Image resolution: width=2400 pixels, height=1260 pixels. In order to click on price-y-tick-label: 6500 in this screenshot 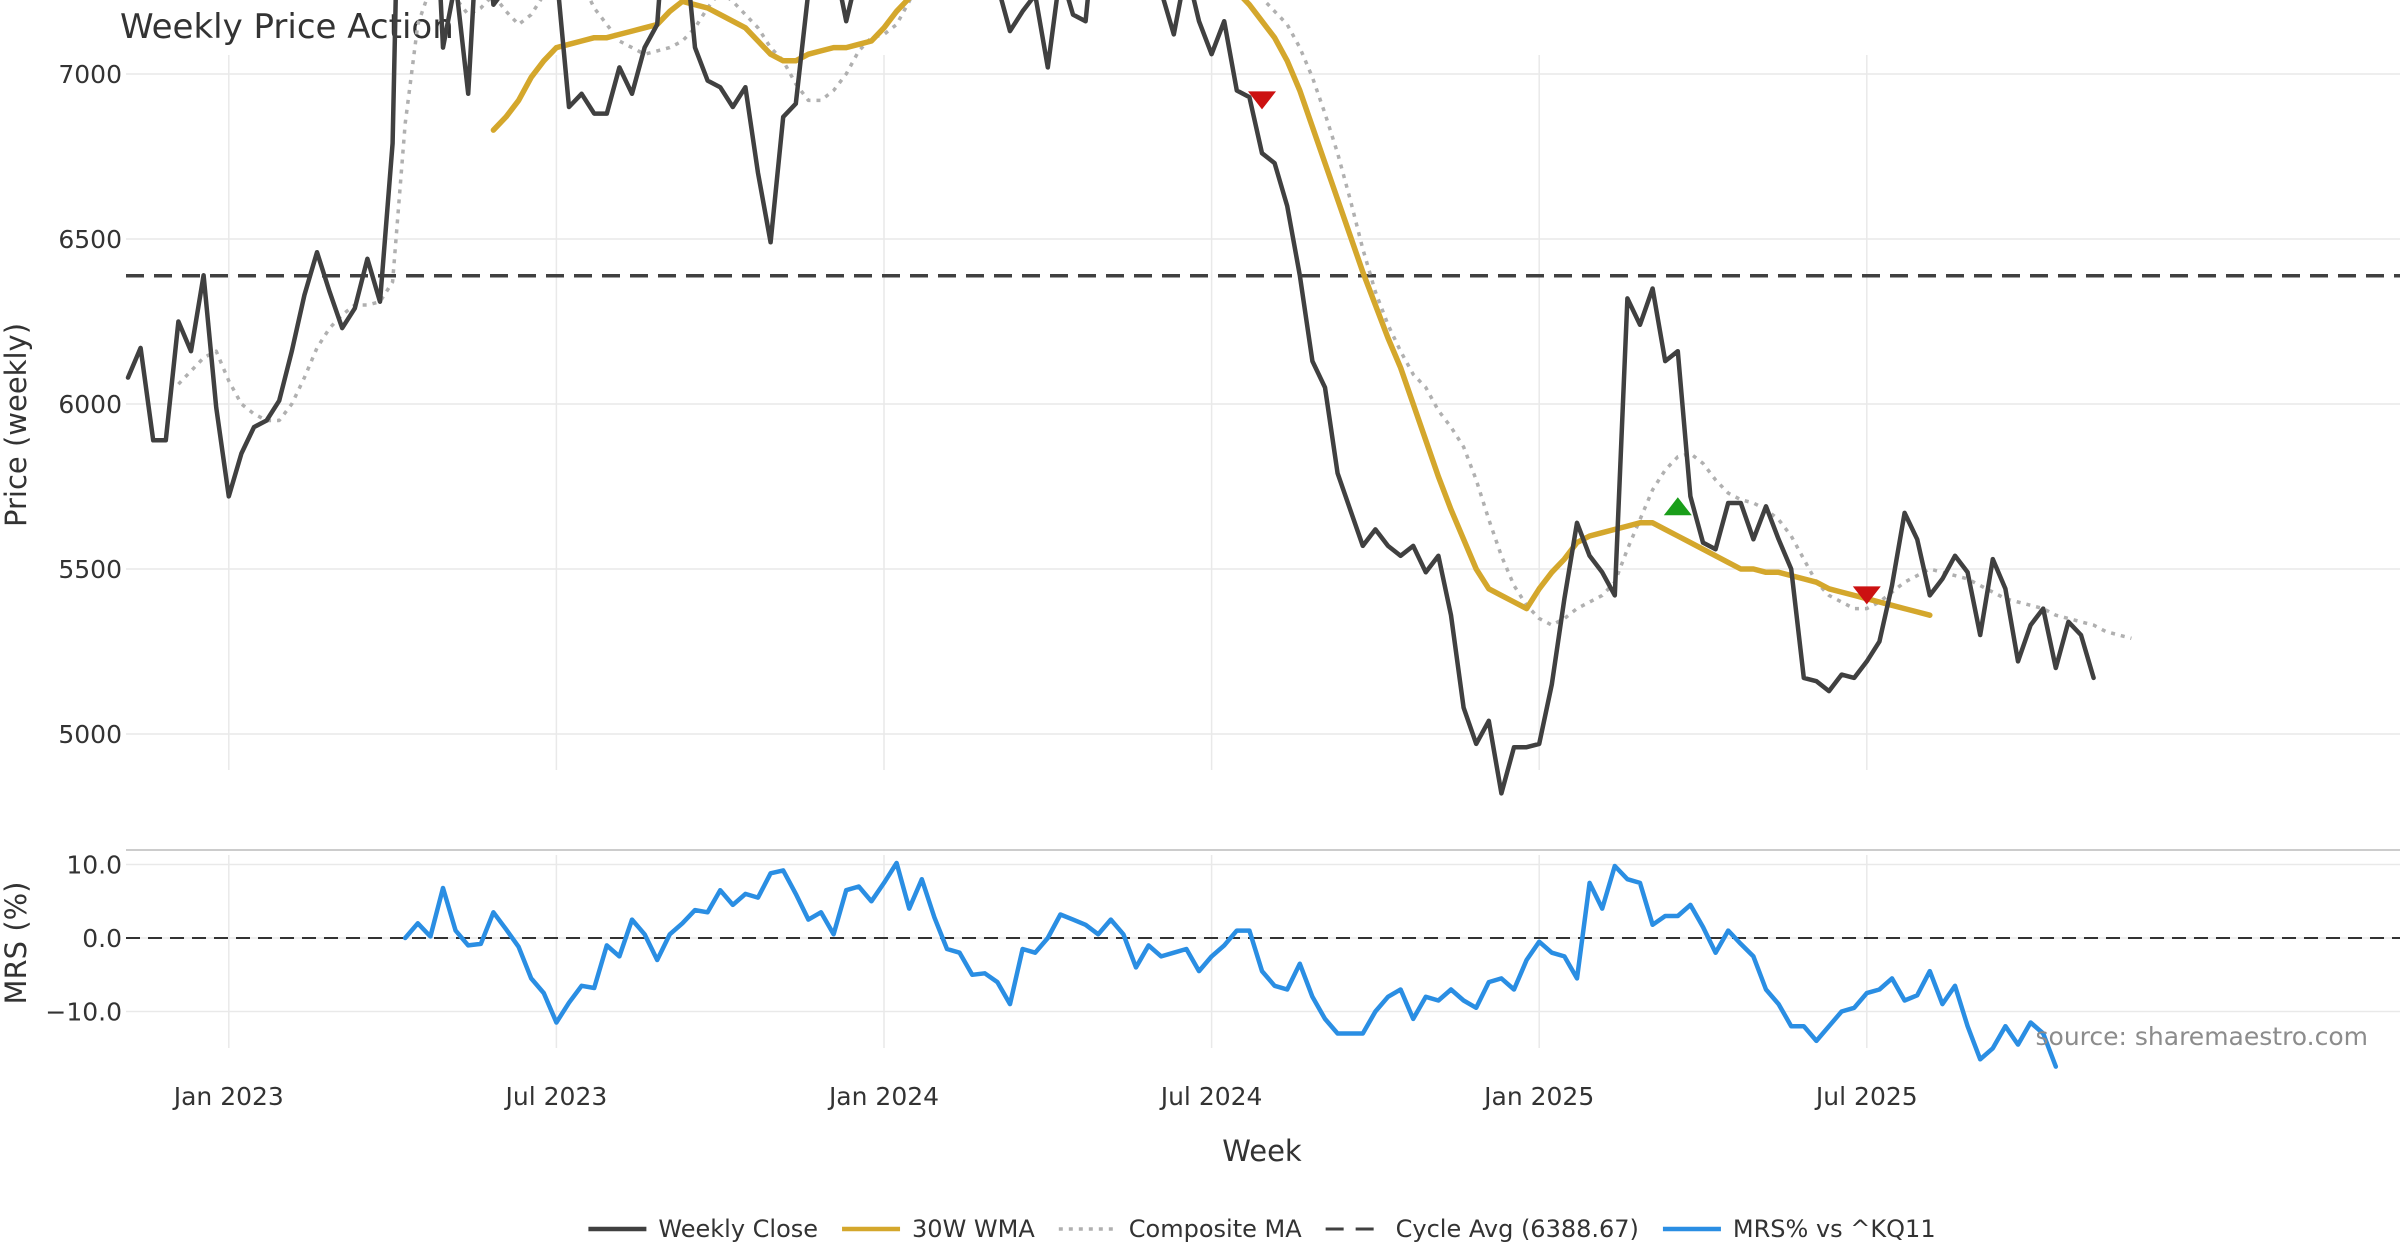, I will do `click(90, 239)`.